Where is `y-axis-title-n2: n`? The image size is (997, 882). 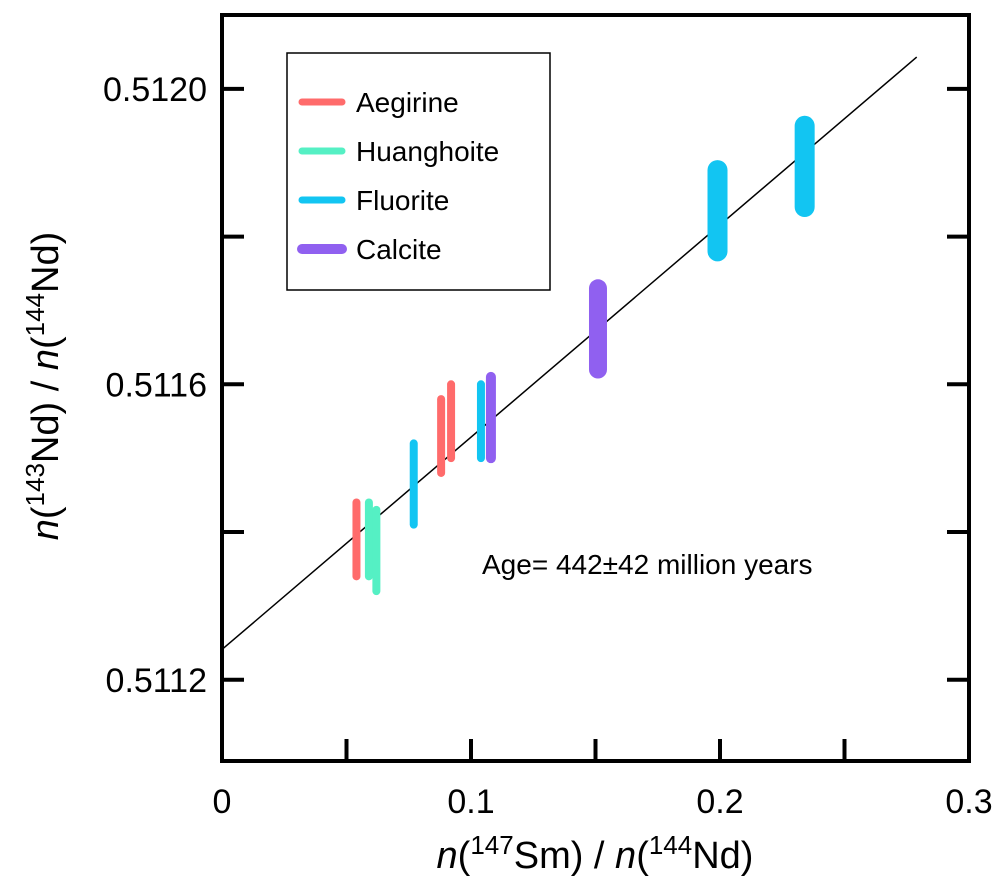
y-axis-title-n2: n is located at coordinates (46, 359).